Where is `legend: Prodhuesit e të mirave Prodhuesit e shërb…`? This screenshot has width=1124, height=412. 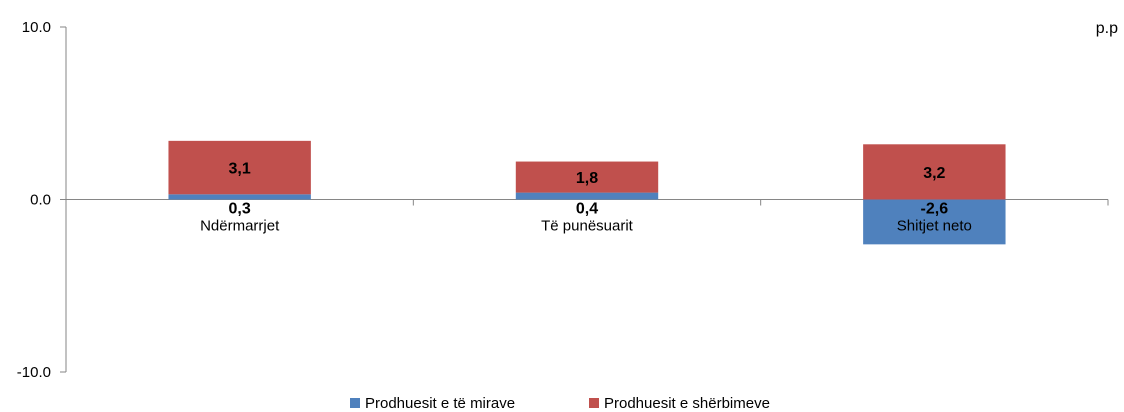
legend: Prodhuesit e të mirave Prodhuesit e shërb… is located at coordinates (560, 403).